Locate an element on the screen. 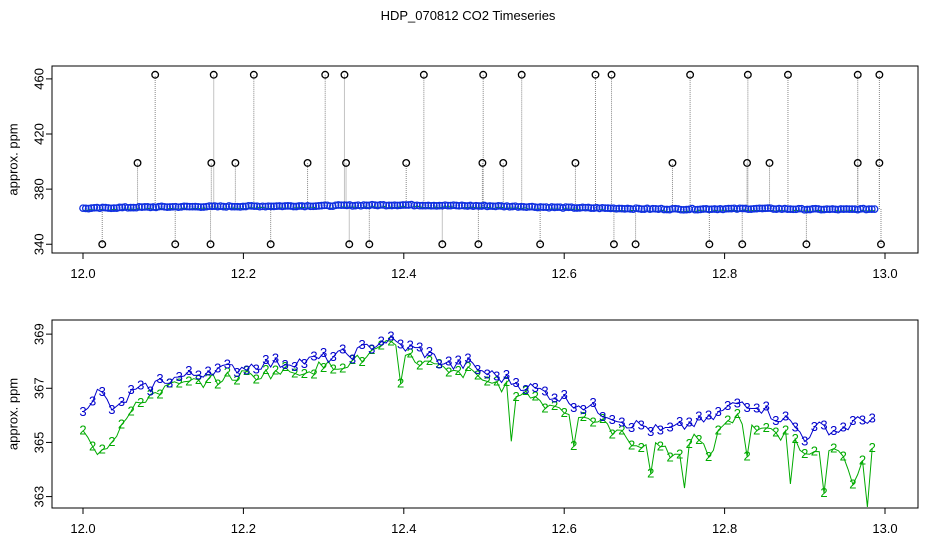  y-tick-label: 365 is located at coordinates (38, 443).